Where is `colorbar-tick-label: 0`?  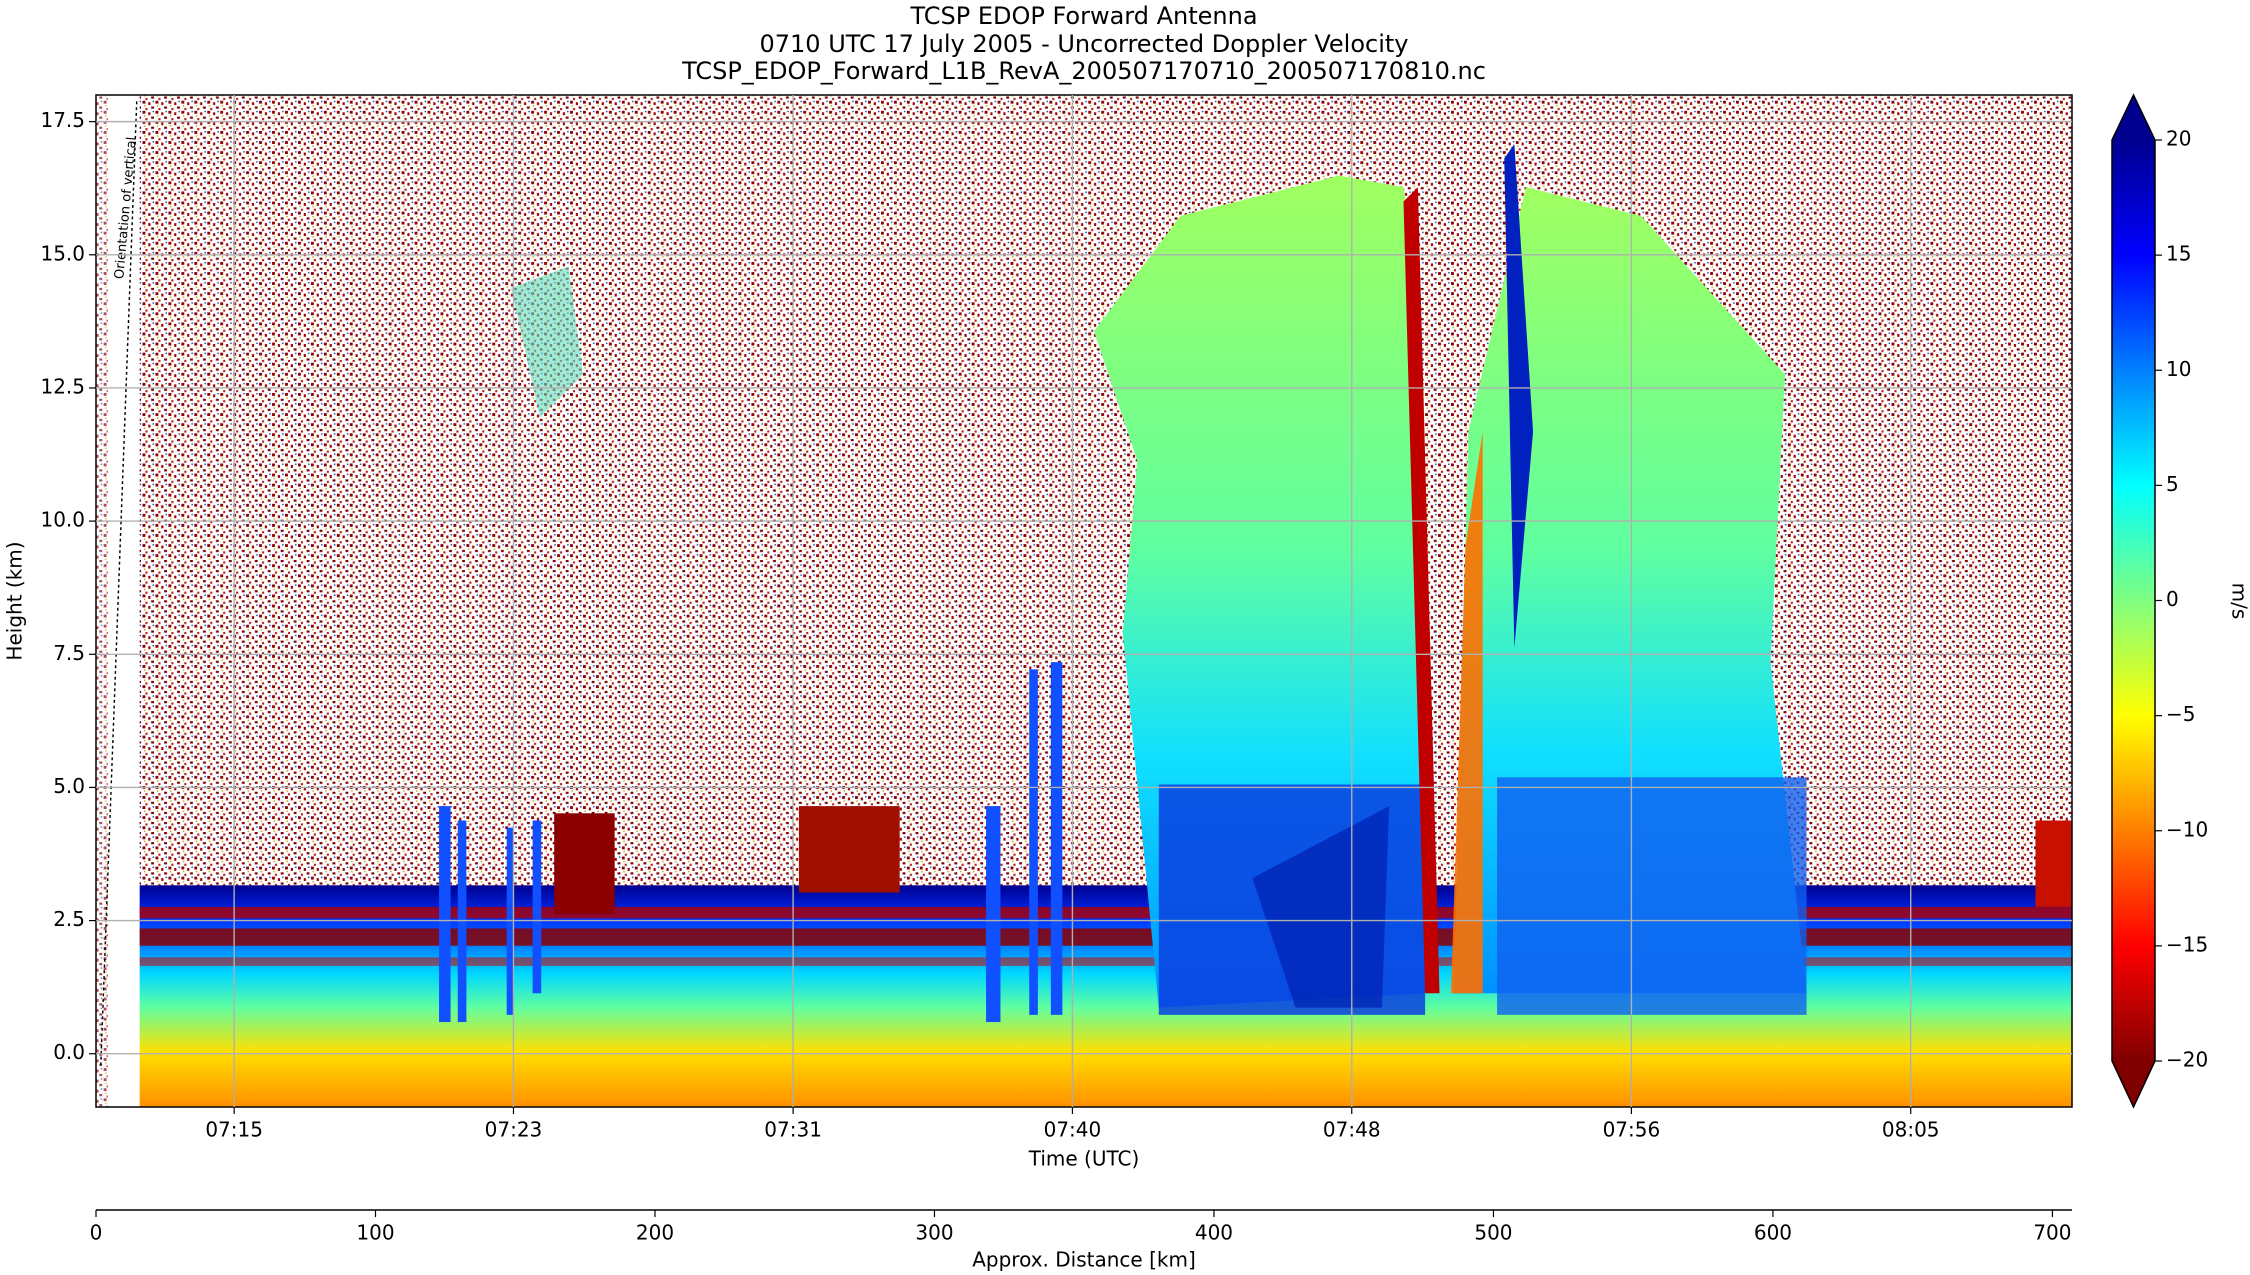
colorbar-tick-label: 0 is located at coordinates (2172, 599).